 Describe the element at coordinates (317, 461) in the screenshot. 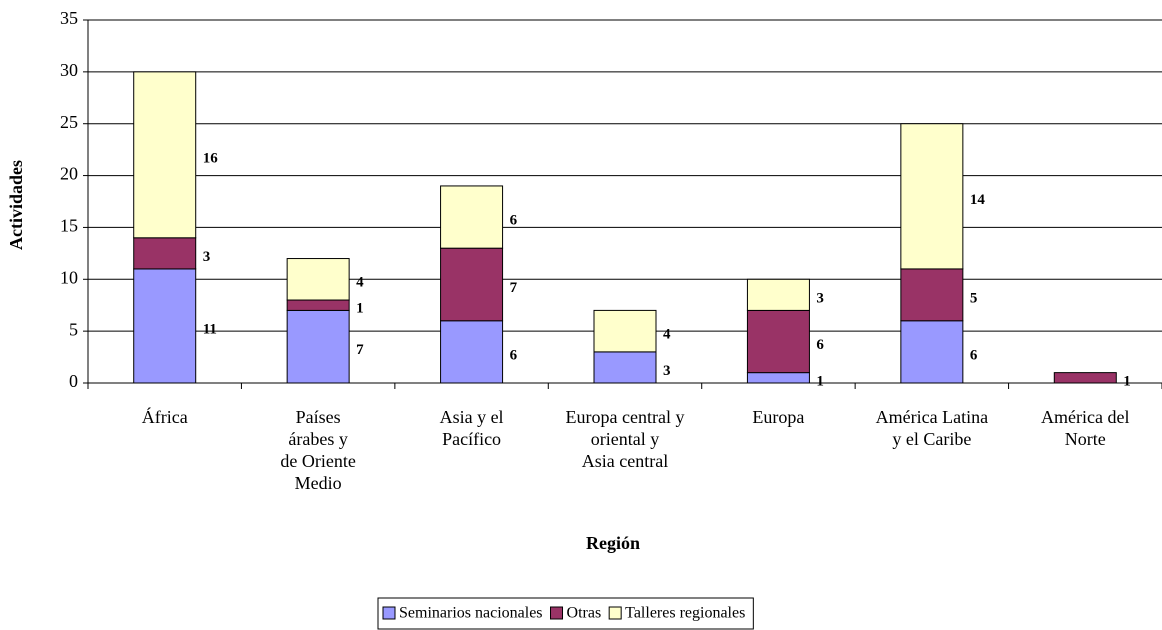

I see `x-tick-label: de Oriente` at that location.